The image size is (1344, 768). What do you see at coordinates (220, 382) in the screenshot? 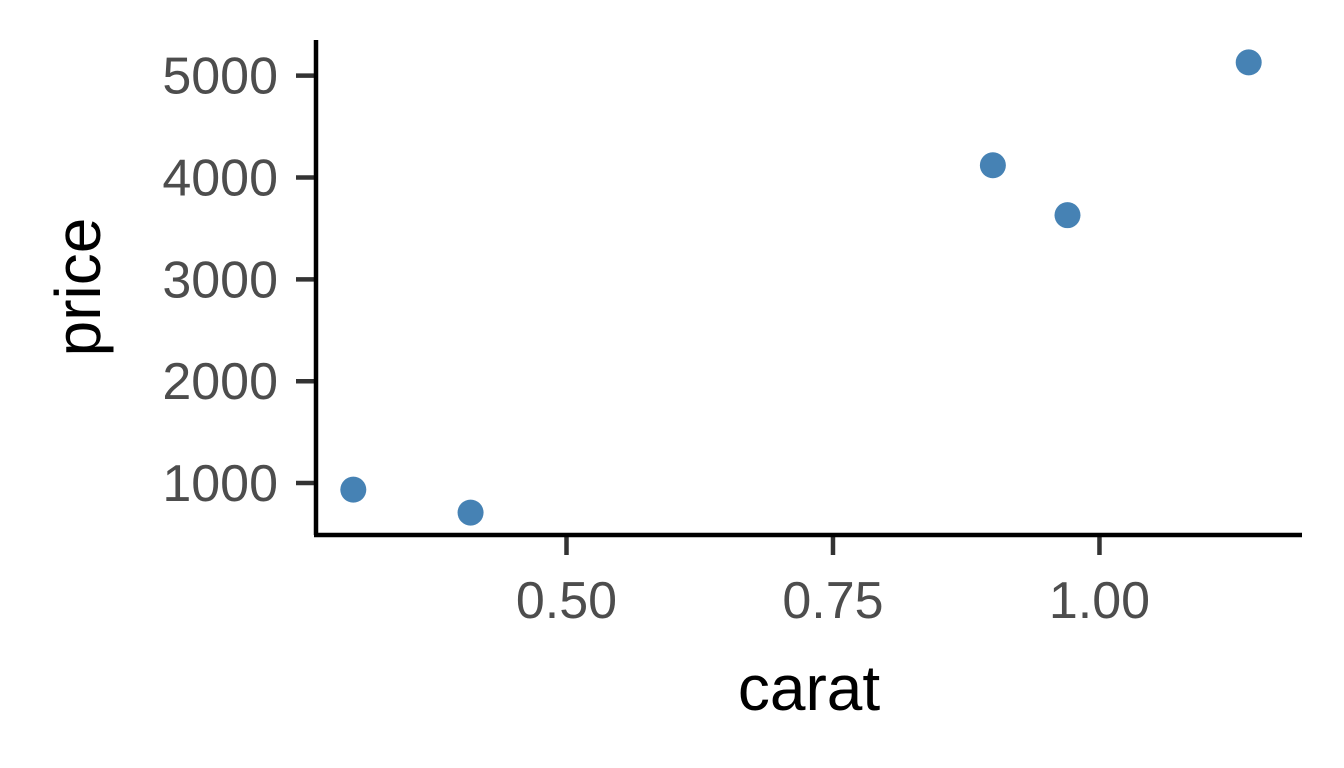
I see `y-tick-label: 2000` at bounding box center [220, 382].